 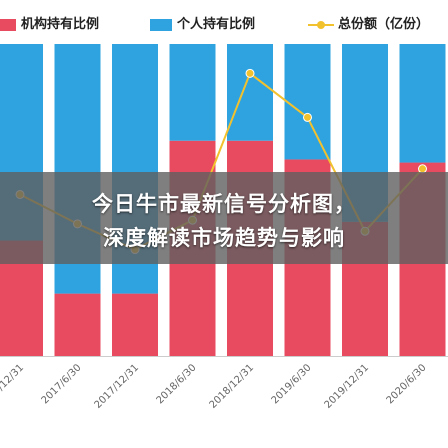 What do you see at coordinates (13, 386) in the screenshot?
I see `x-tick-label-0: 2016/12/31` at bounding box center [13, 386].